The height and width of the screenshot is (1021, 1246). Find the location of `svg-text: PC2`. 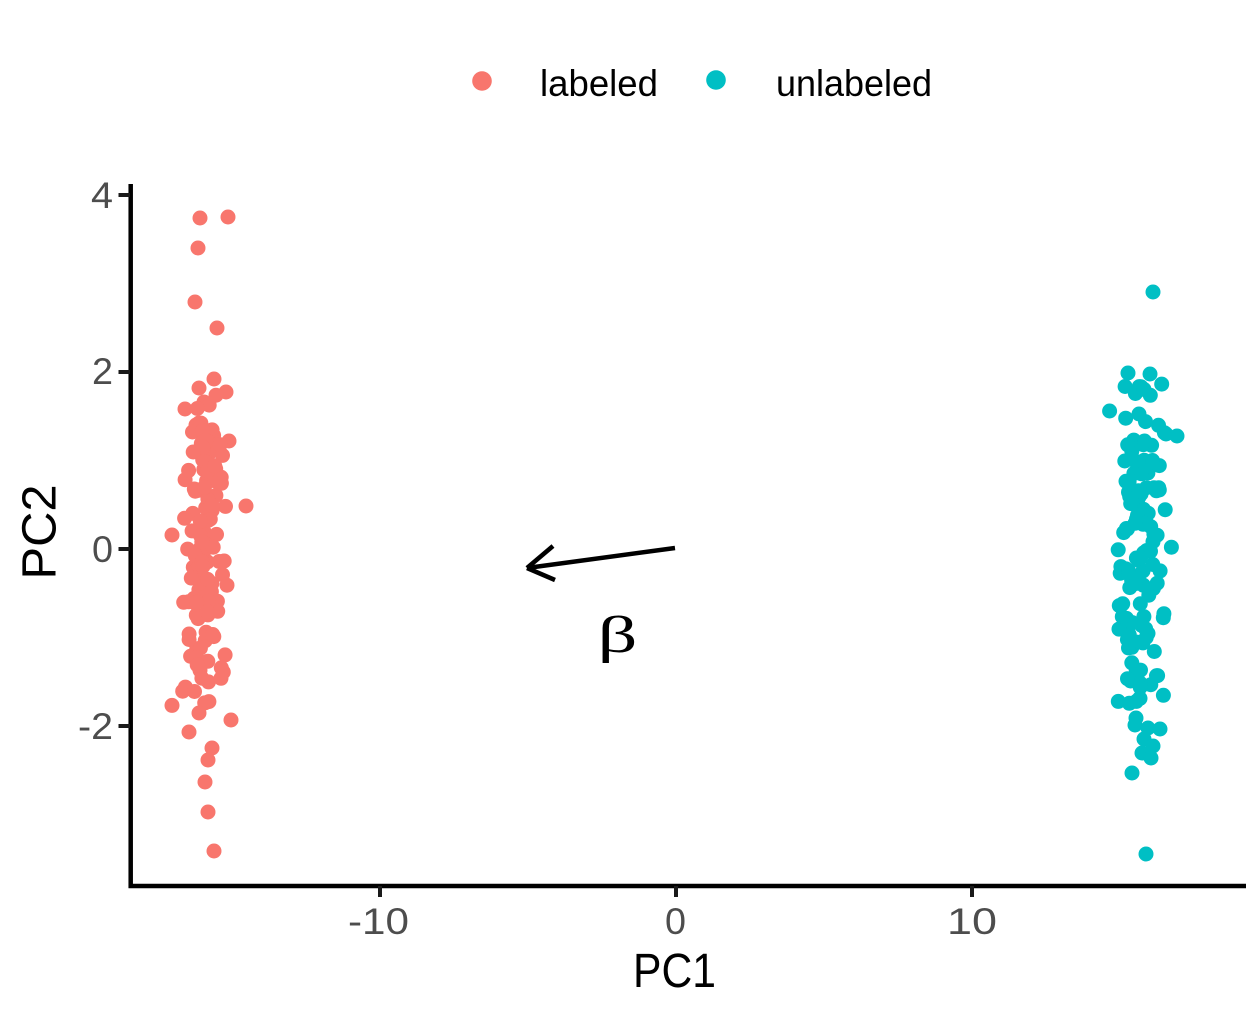

svg-text: PC2 is located at coordinates (40, 532).